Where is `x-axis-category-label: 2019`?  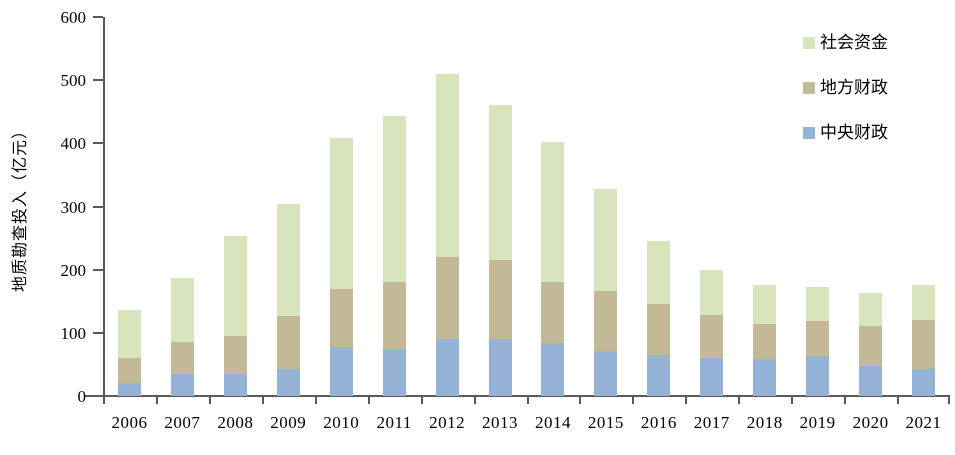 x-axis-category-label: 2019 is located at coordinates (817, 422).